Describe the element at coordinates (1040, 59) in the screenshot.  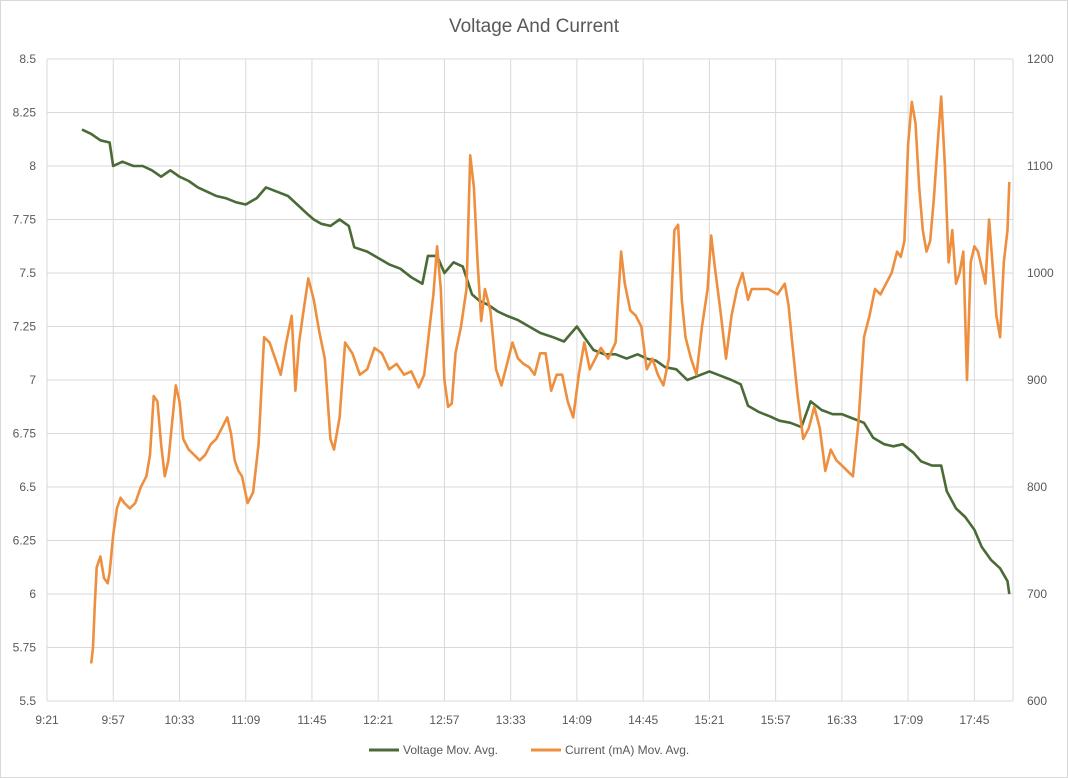
I see `right-tick-label: 1200` at that location.